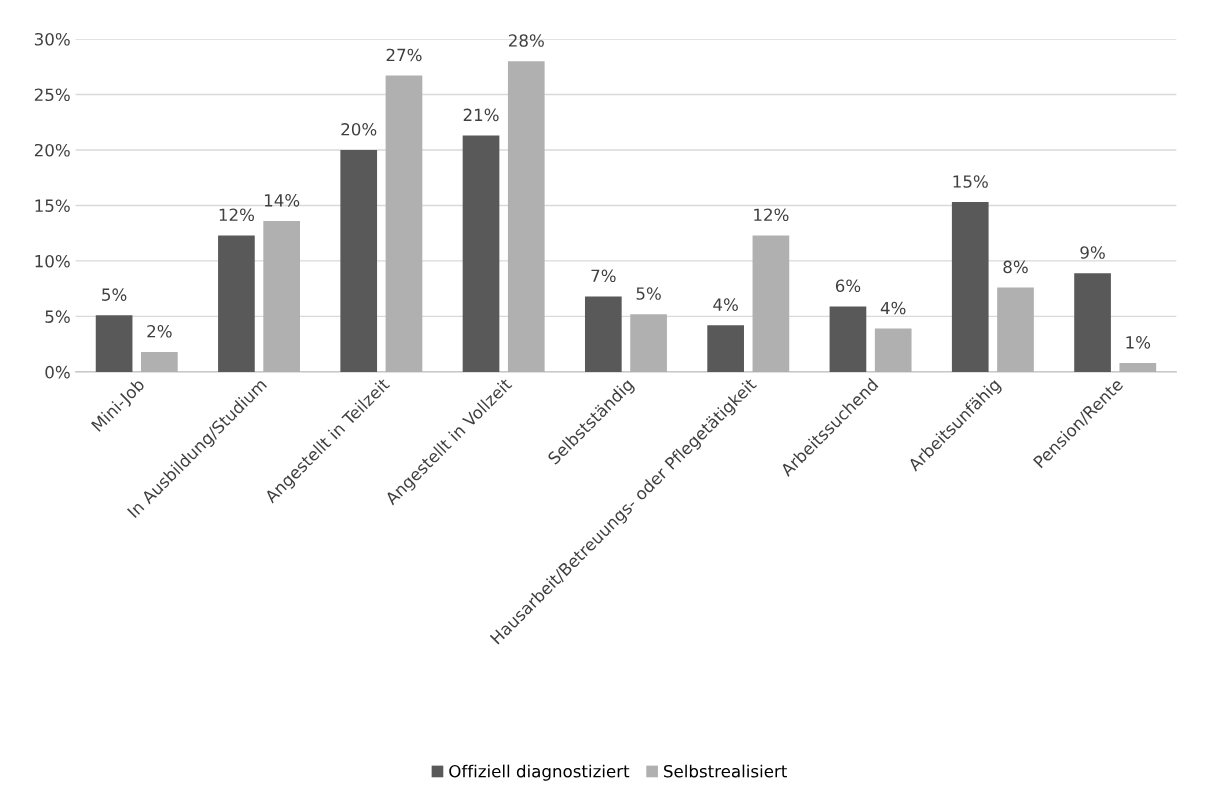 This screenshot has width=1219, height=812. I want to click on data-label: 20%, so click(359, 129).